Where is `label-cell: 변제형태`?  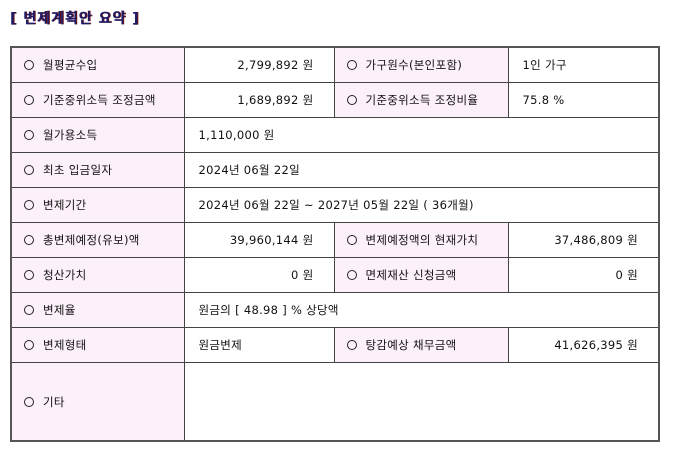
label-cell: 변제형태 is located at coordinates (97, 345).